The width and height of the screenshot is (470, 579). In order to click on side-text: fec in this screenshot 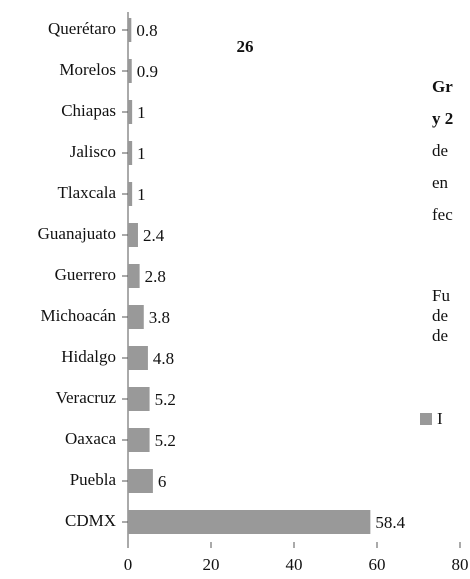, I will do `click(442, 214)`.